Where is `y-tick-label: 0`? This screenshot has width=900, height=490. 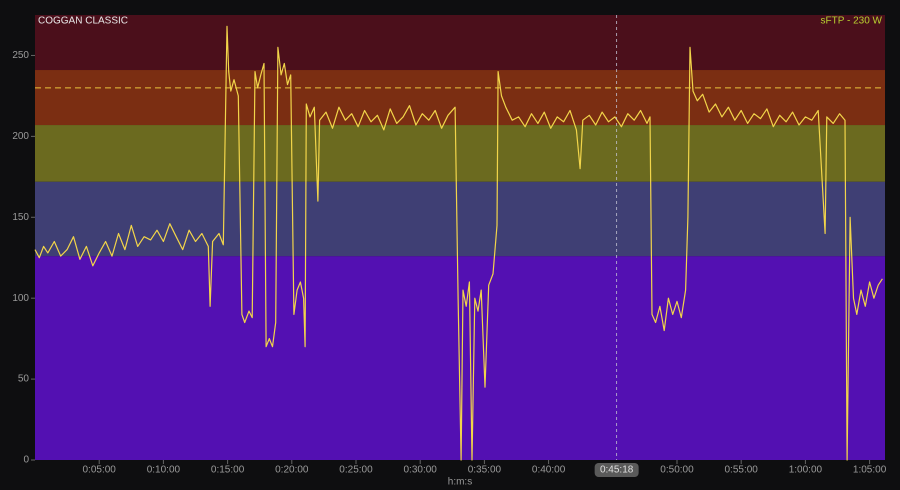 y-tick-label: 0 is located at coordinates (26, 460).